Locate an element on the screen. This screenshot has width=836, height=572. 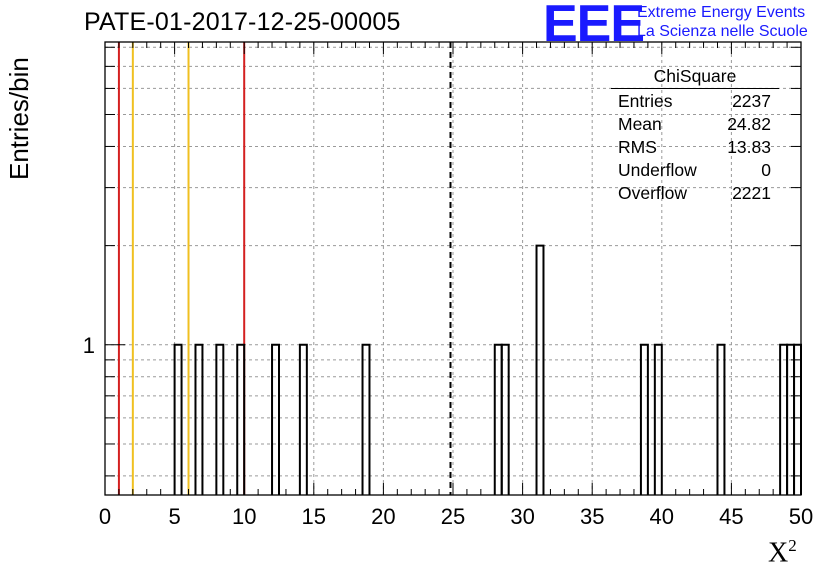
stats-label: Entries is located at coordinates (645, 101).